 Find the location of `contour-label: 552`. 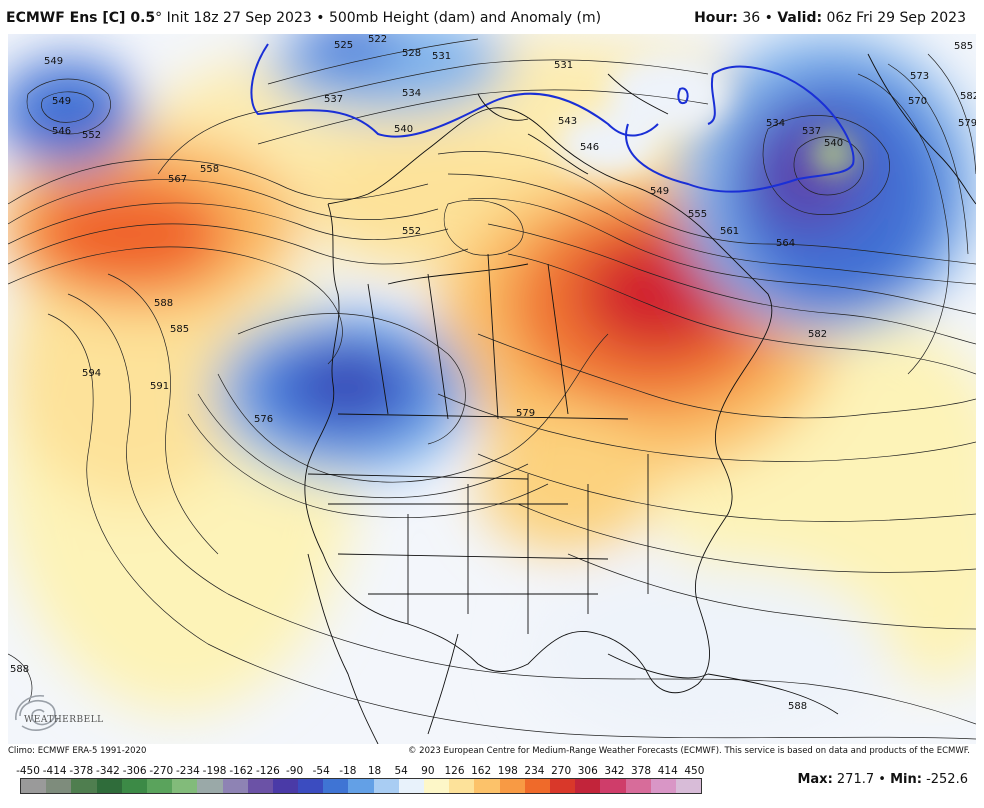

contour-label: 552 is located at coordinates (91, 135).